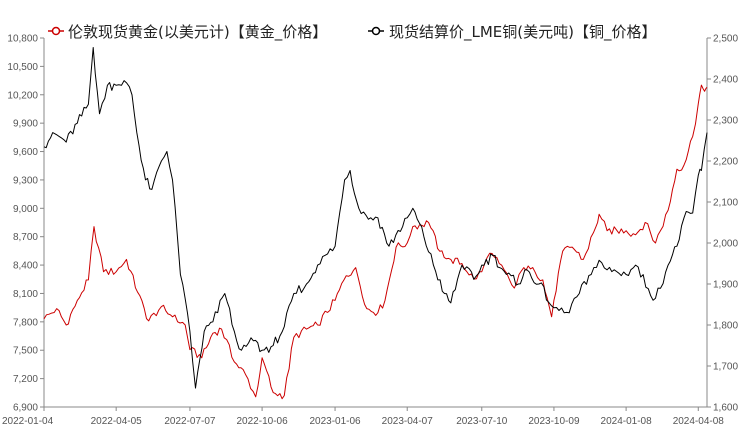 This screenshot has height=431, width=744. What do you see at coordinates (56, 31) in the screenshot?
I see `legend-marker-gold` at bounding box center [56, 31].